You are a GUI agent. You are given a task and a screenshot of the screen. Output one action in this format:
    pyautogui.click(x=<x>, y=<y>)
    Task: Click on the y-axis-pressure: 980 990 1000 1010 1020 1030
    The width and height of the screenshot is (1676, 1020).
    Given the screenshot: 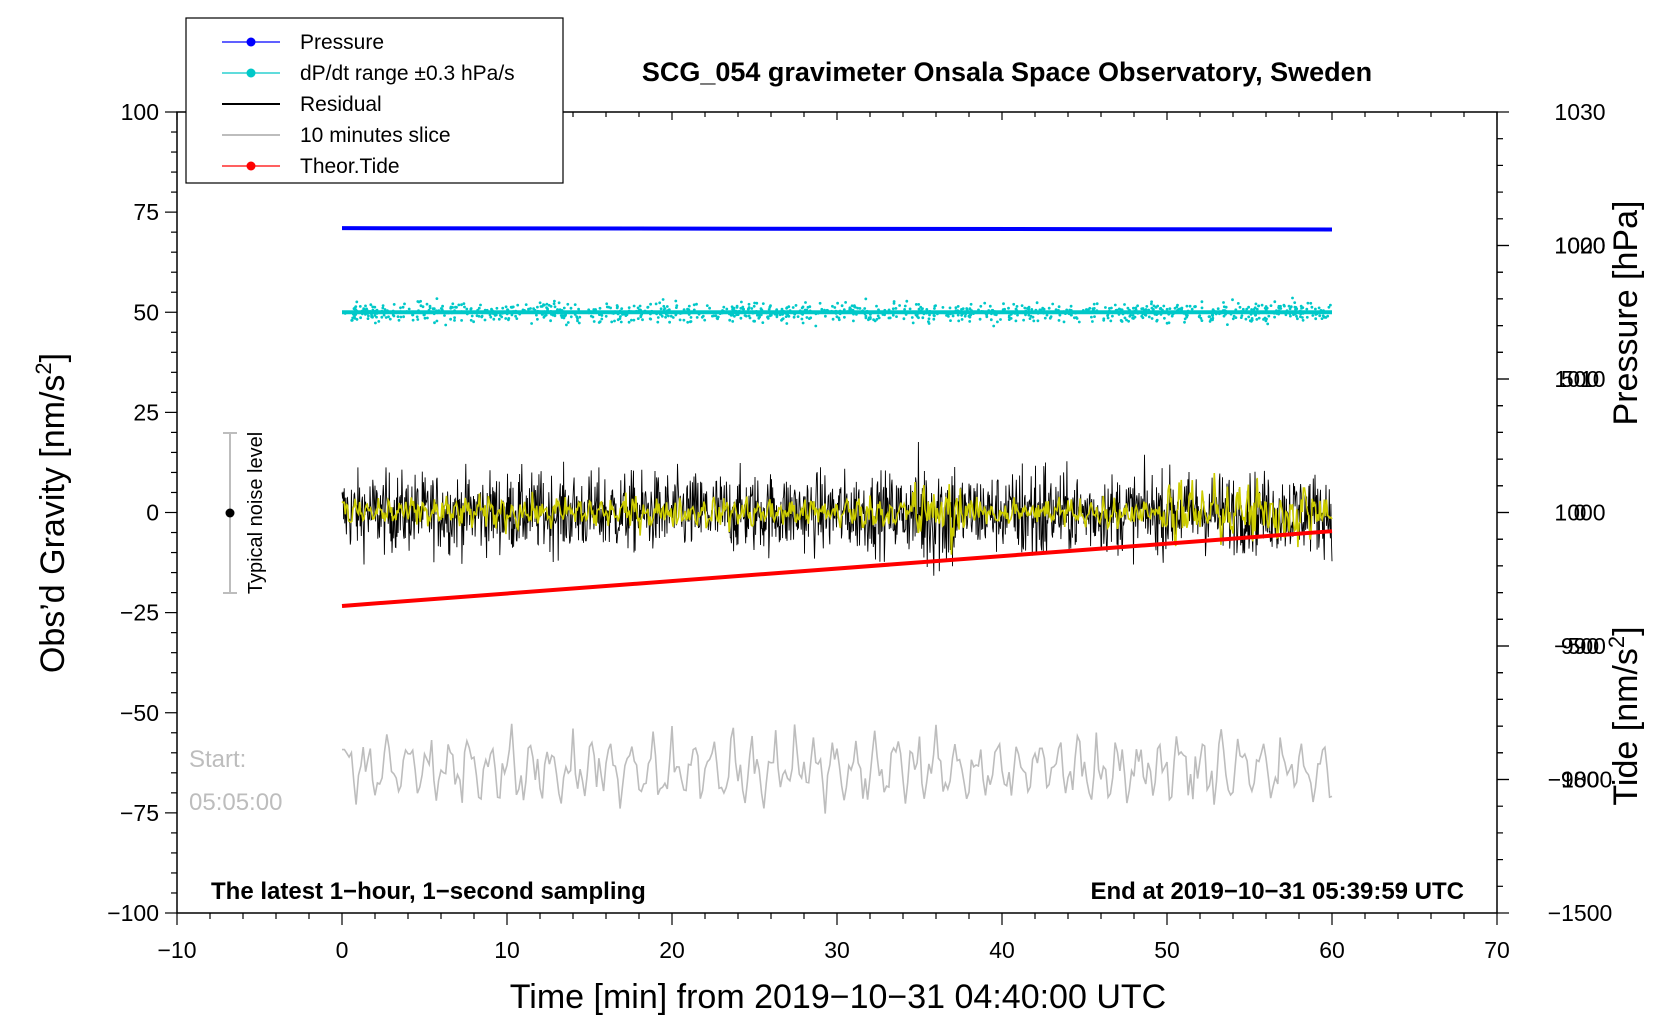 What is the action you would take?
    pyautogui.click(x=1551, y=446)
    